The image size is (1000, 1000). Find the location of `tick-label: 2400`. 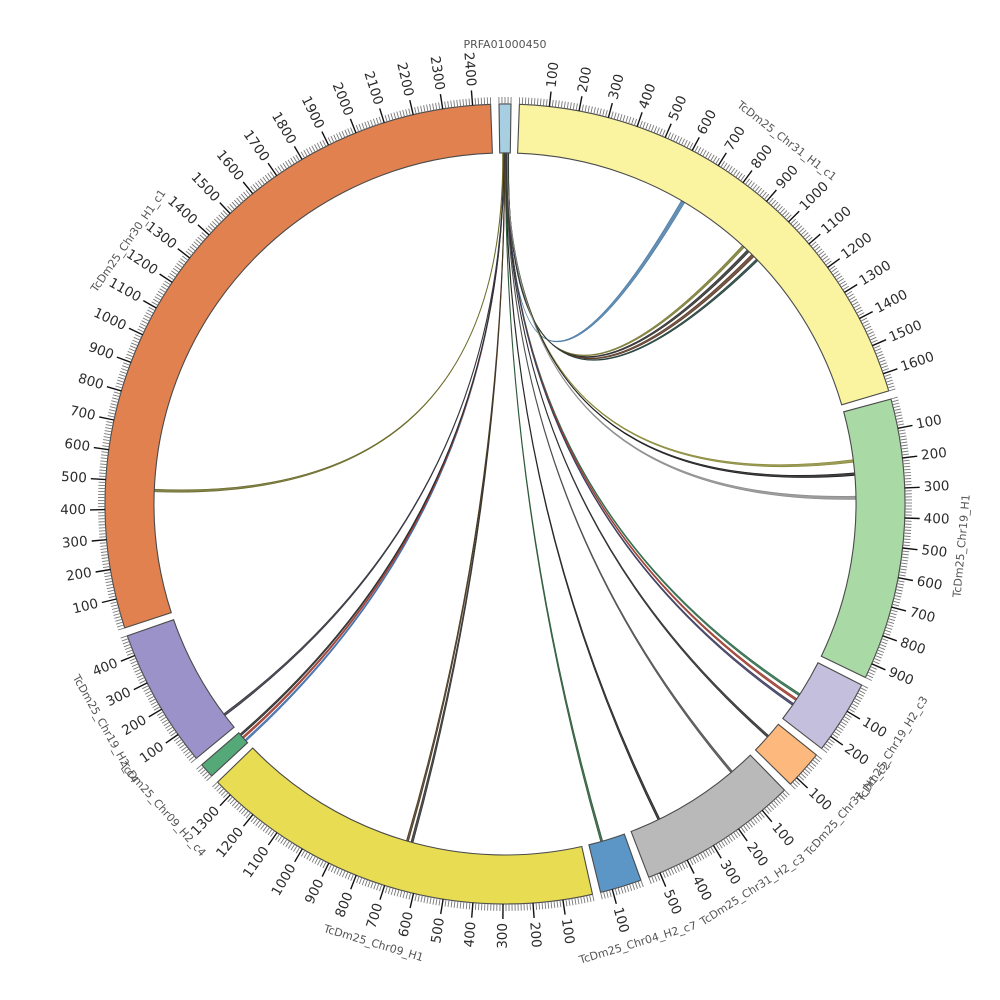

tick-label: 2400 is located at coordinates (469, 70).